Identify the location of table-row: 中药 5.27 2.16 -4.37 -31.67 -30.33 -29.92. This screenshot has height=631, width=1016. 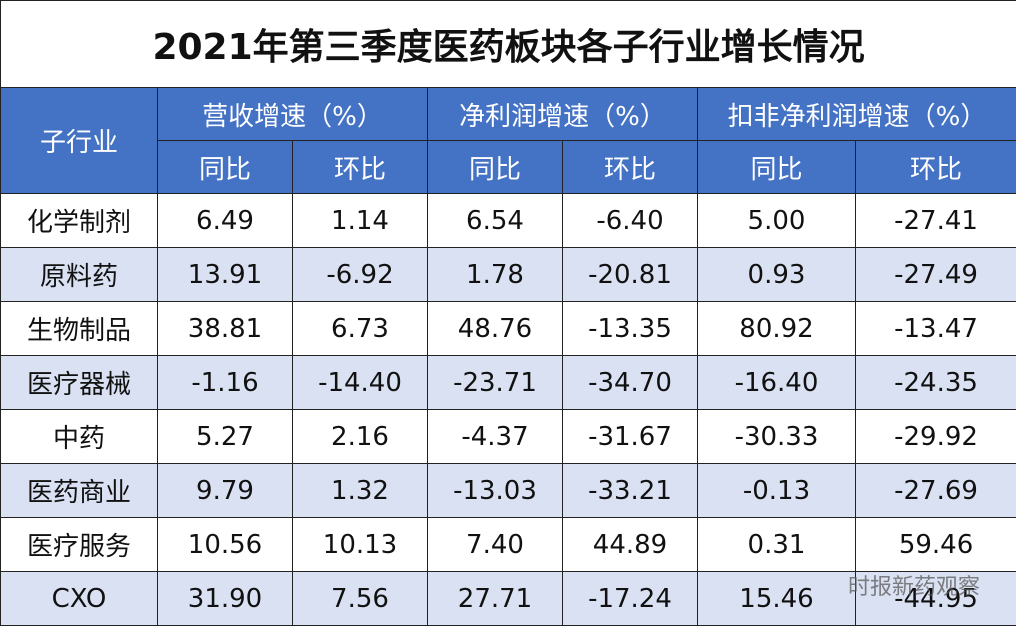
(508, 436).